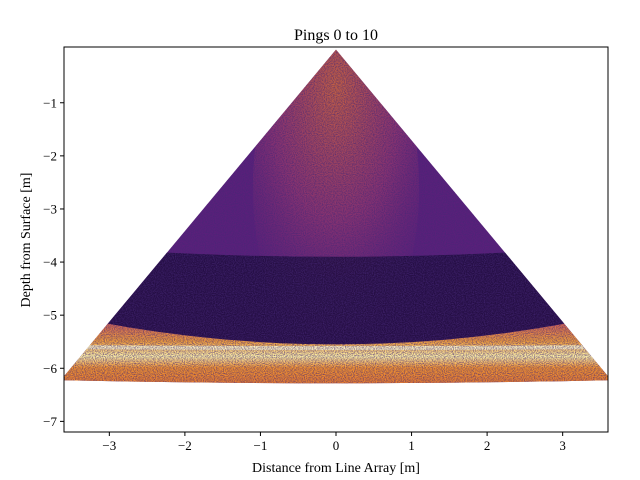 Image resolution: width=640 pixels, height=480 pixels. Describe the element at coordinates (50, 421) in the screenshot. I see `y-tick-label: −7` at that location.